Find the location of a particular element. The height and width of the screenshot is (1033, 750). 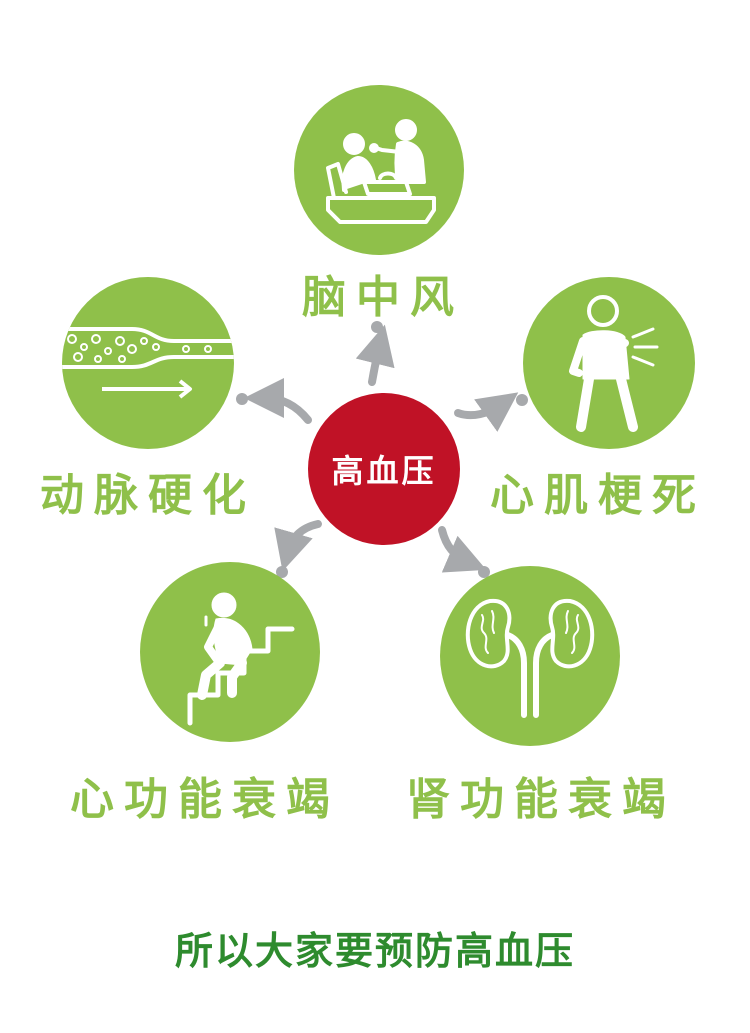

heart-failure-label: 心功能衰竭 is located at coordinates (205, 799).